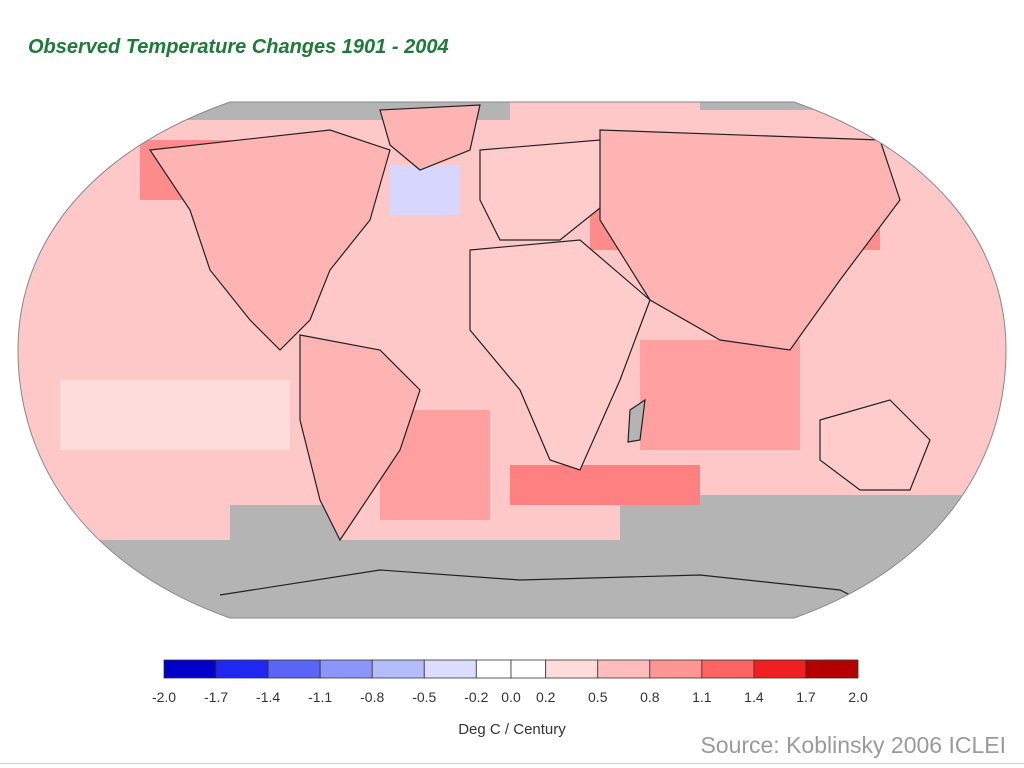 This screenshot has height=768, width=1024. What do you see at coordinates (360, 438) in the screenshot?
I see `south-america` at bounding box center [360, 438].